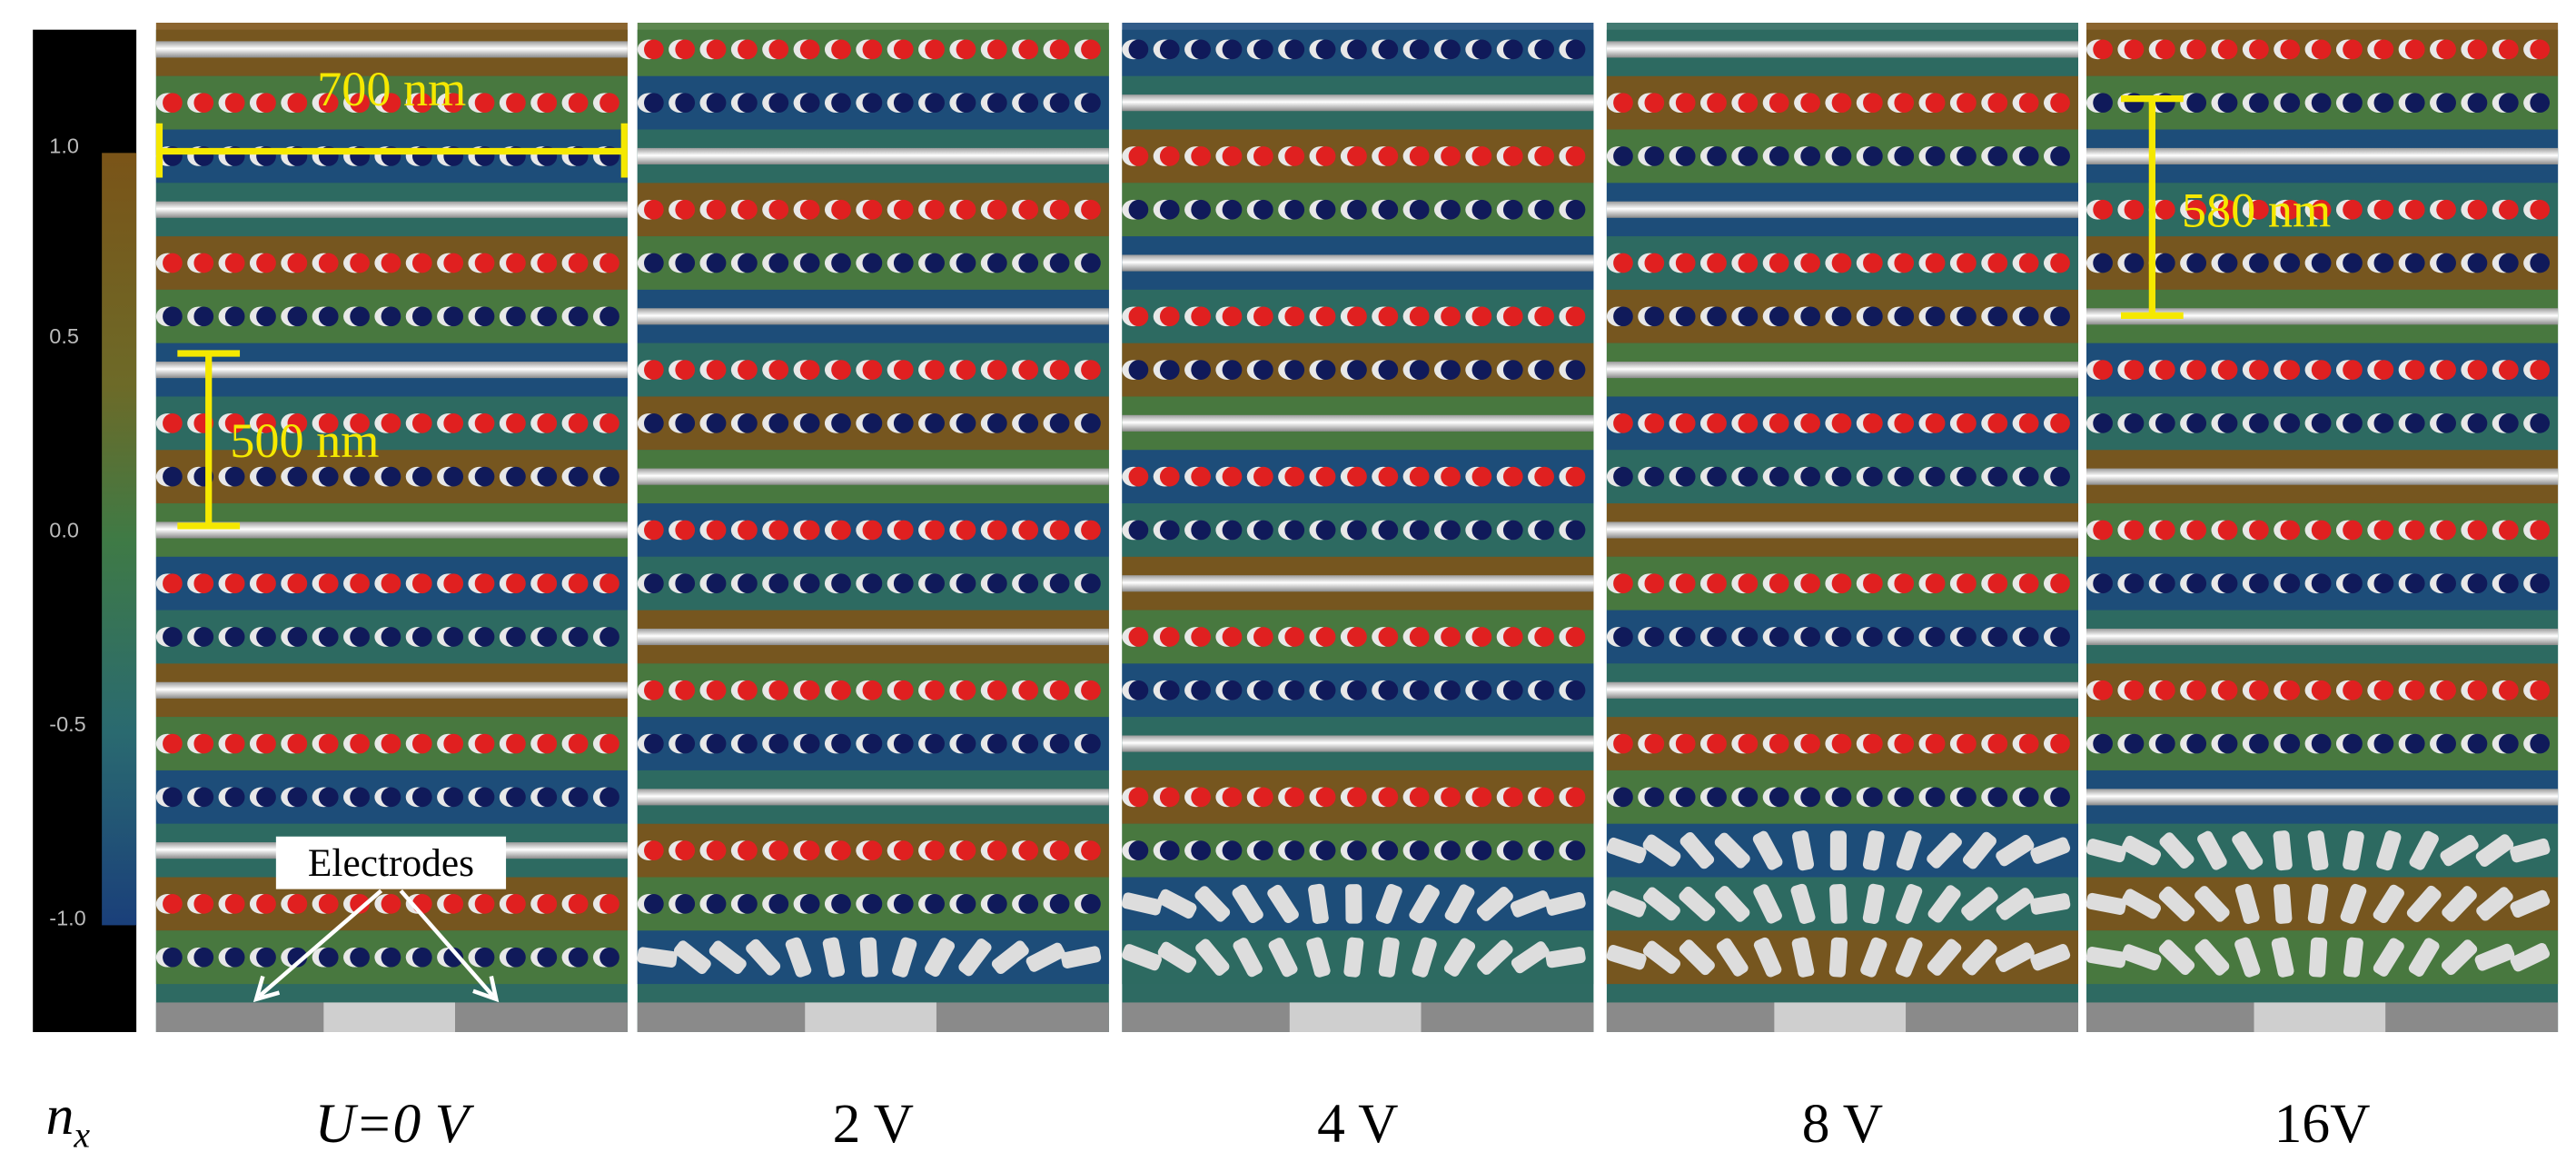  What do you see at coordinates (391, 863) in the screenshot?
I see `electrodes-label: Electrodes` at bounding box center [391, 863].